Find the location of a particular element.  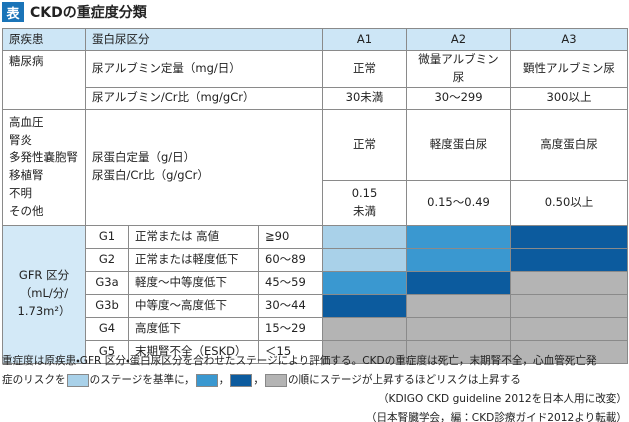

range-cell: 0.50以上 is located at coordinates (569, 202).